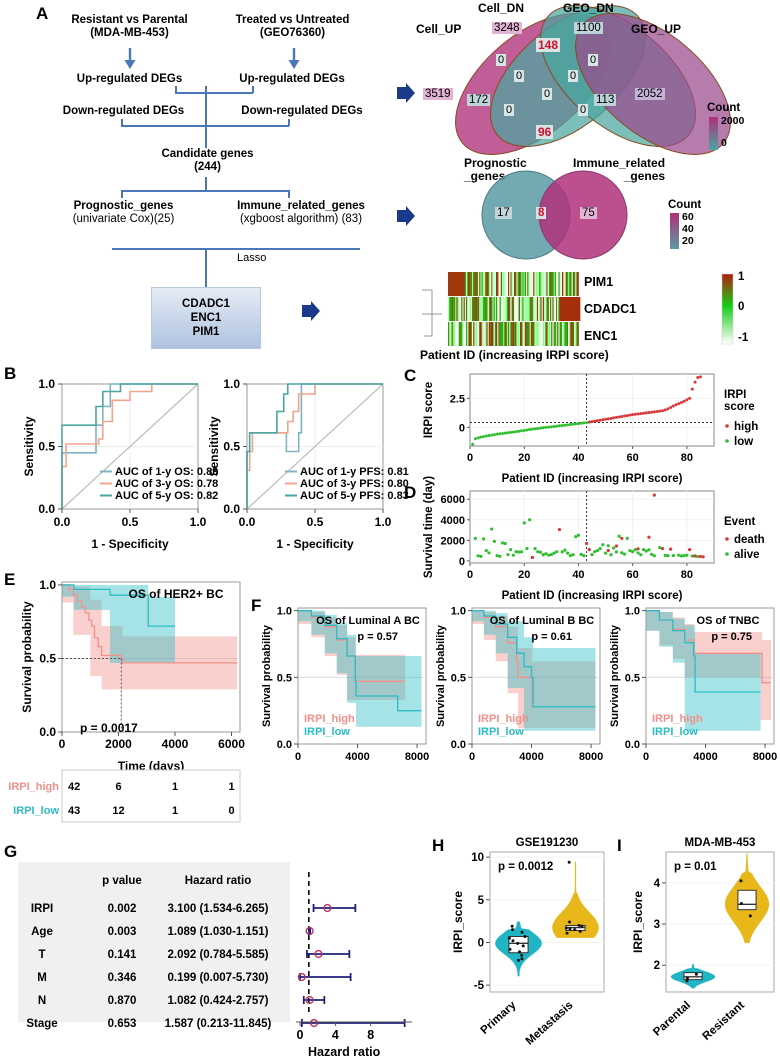  I want to click on flowchart-lasso-label: Lasso, so click(252, 258).